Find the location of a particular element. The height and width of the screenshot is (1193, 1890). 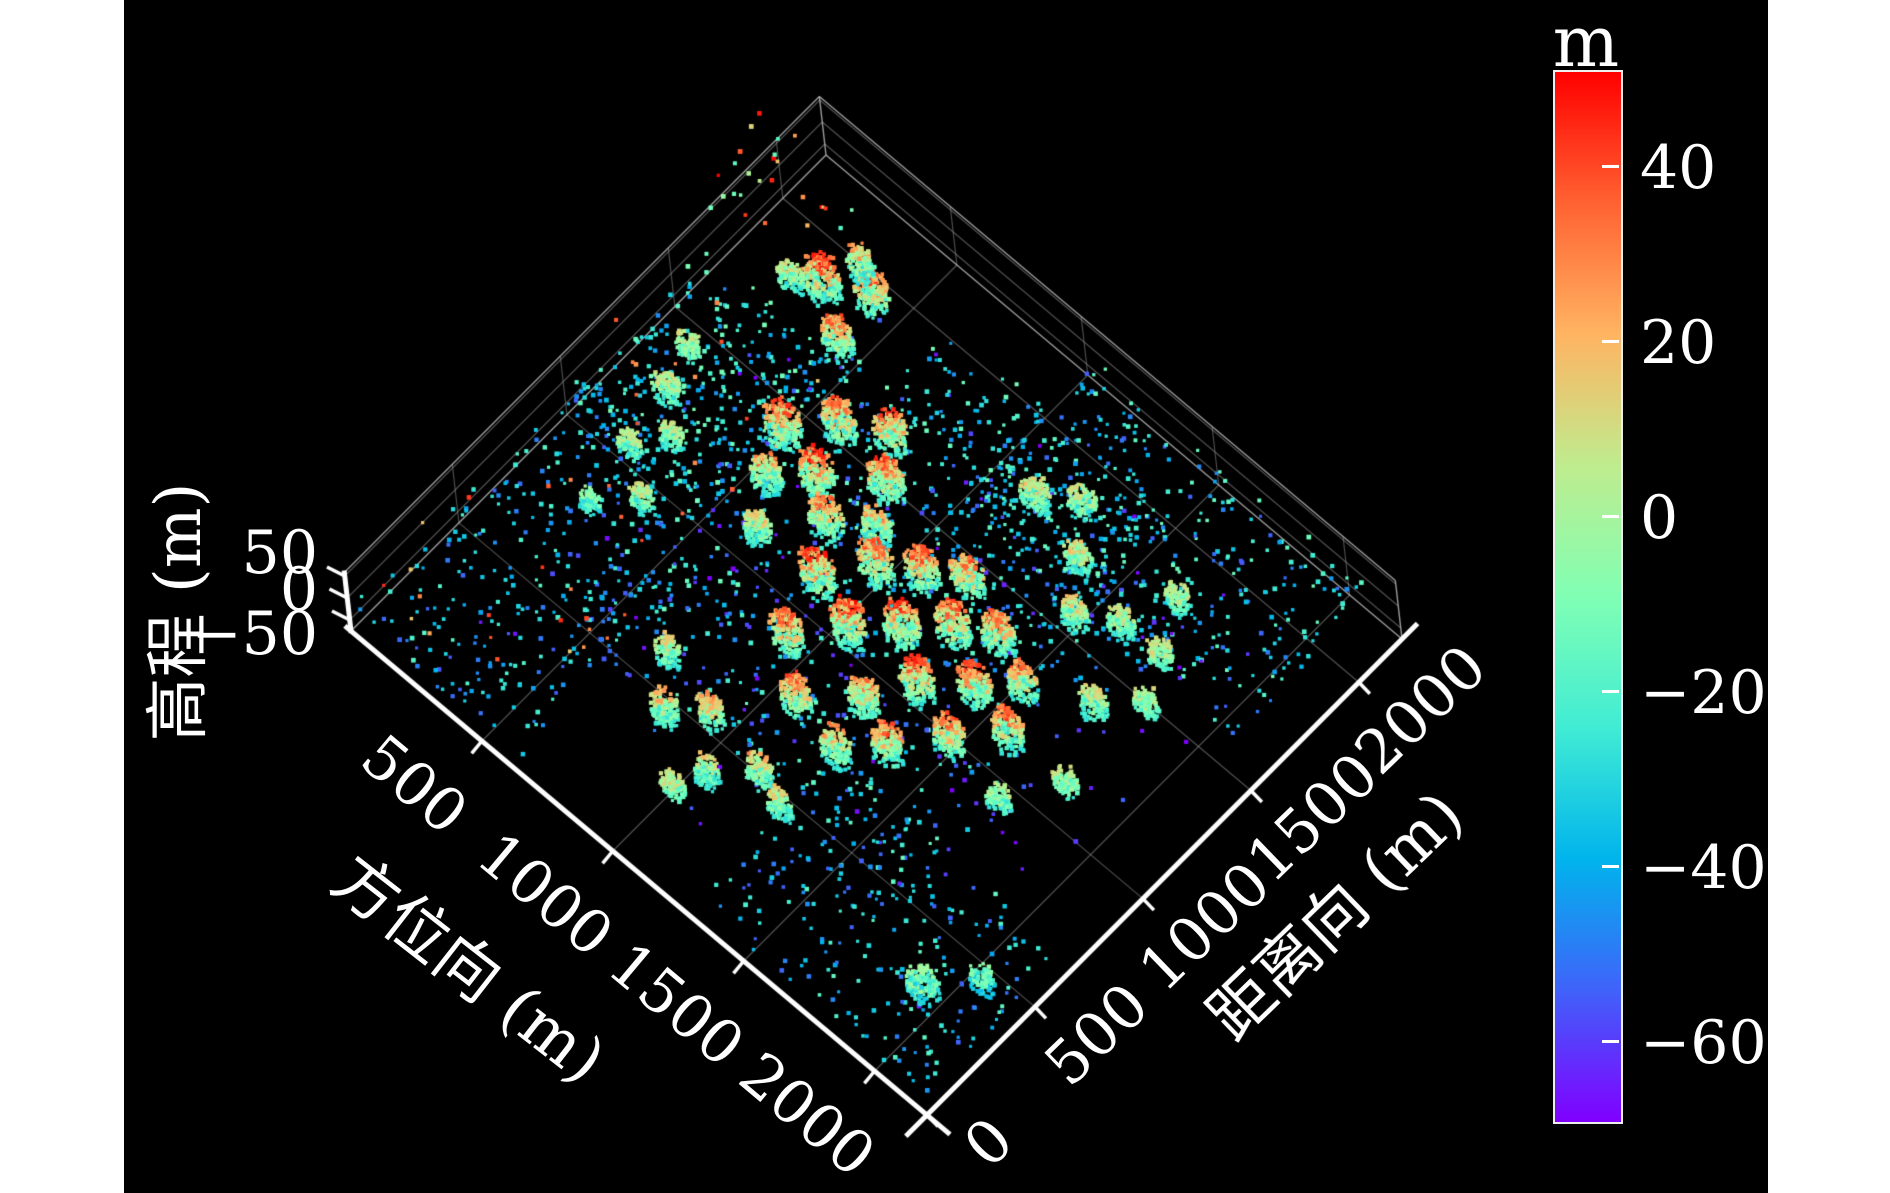

tick-label: −50 is located at coordinates (254, 634).